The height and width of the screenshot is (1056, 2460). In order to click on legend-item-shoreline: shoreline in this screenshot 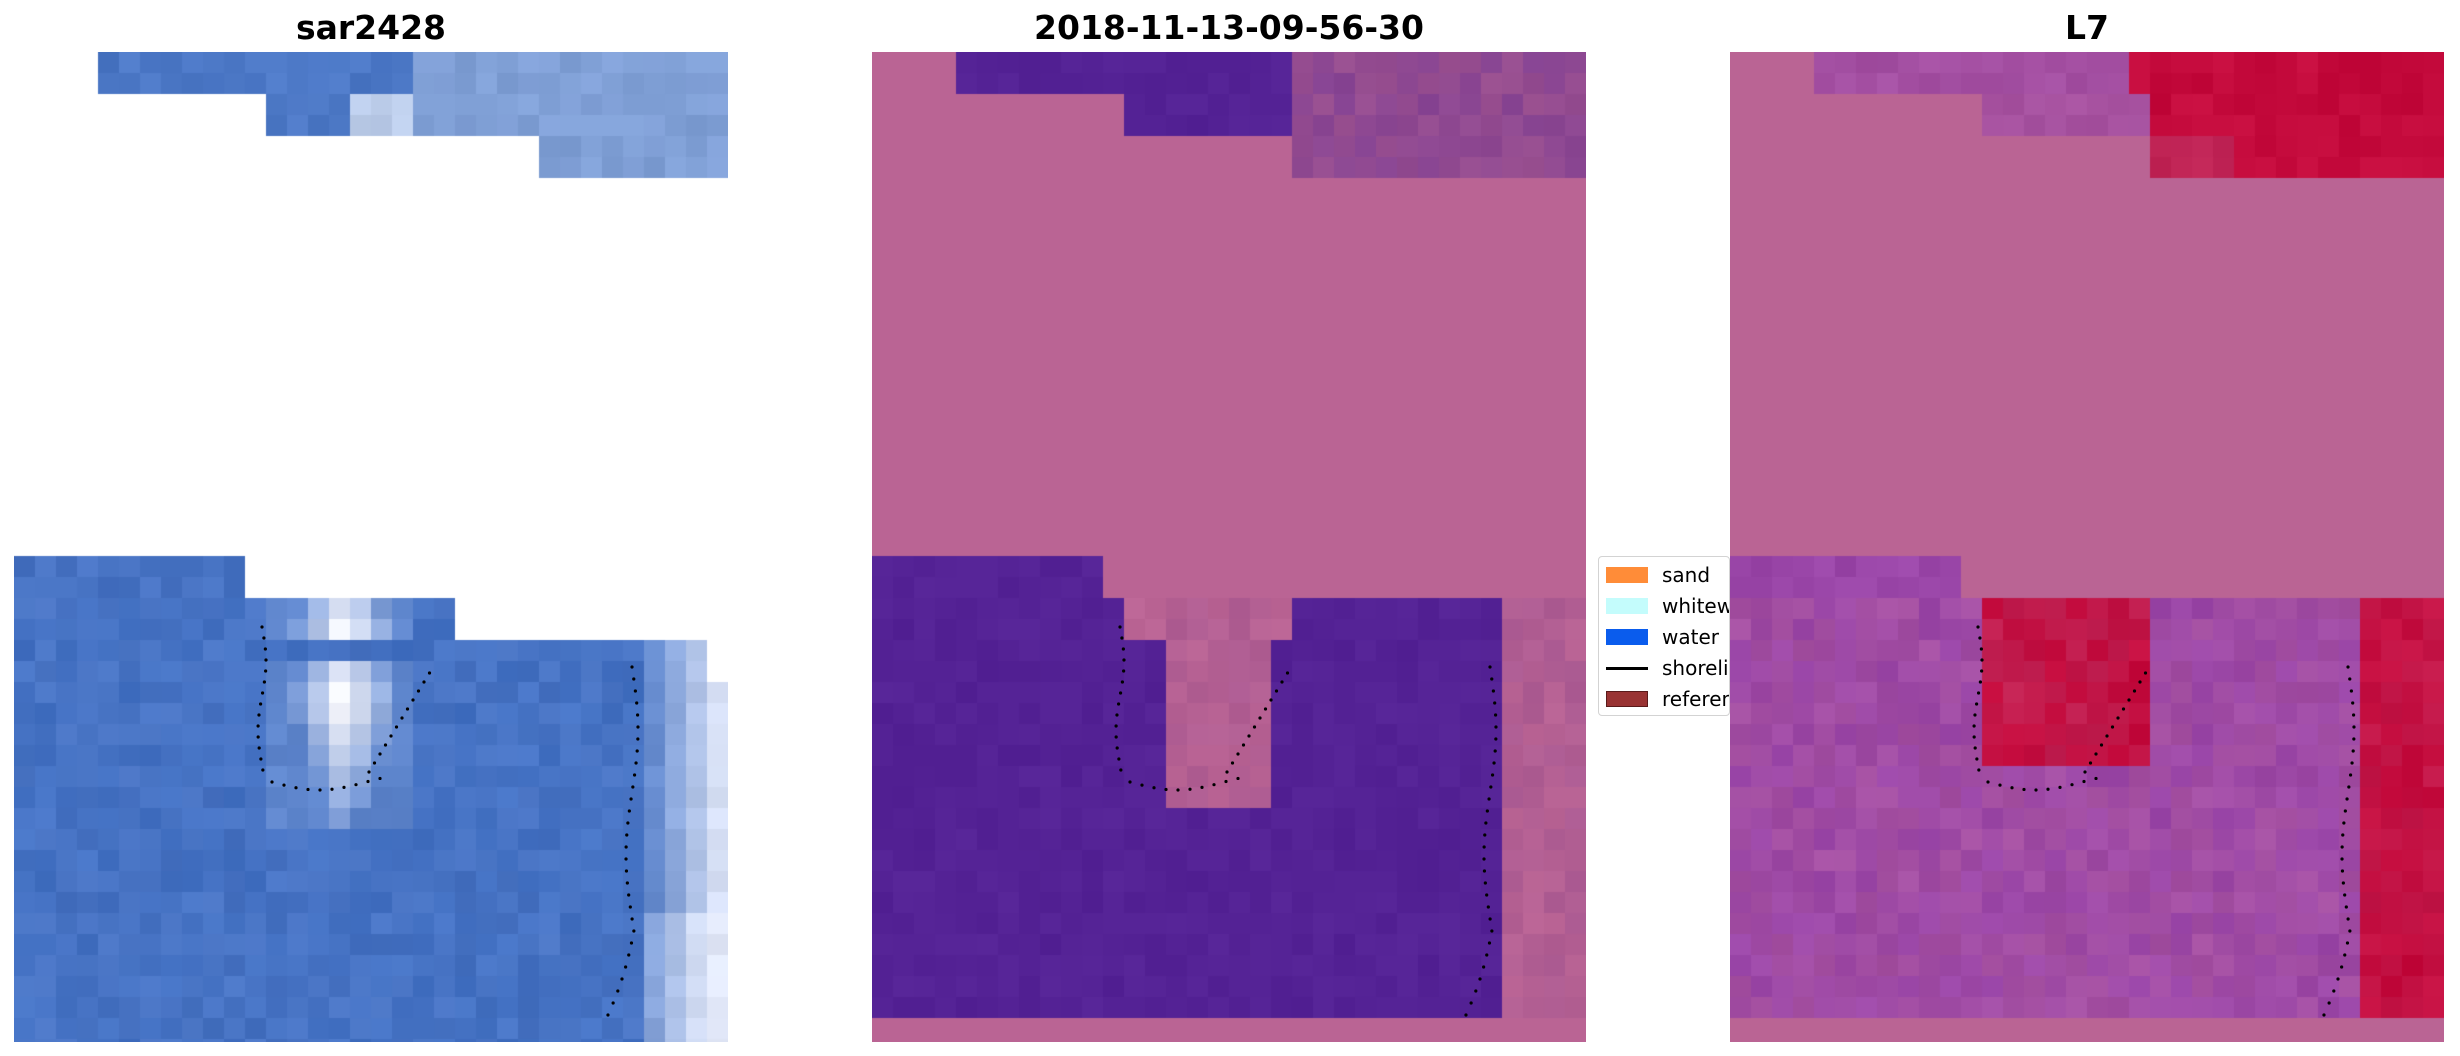, I will do `click(1667, 668)`.